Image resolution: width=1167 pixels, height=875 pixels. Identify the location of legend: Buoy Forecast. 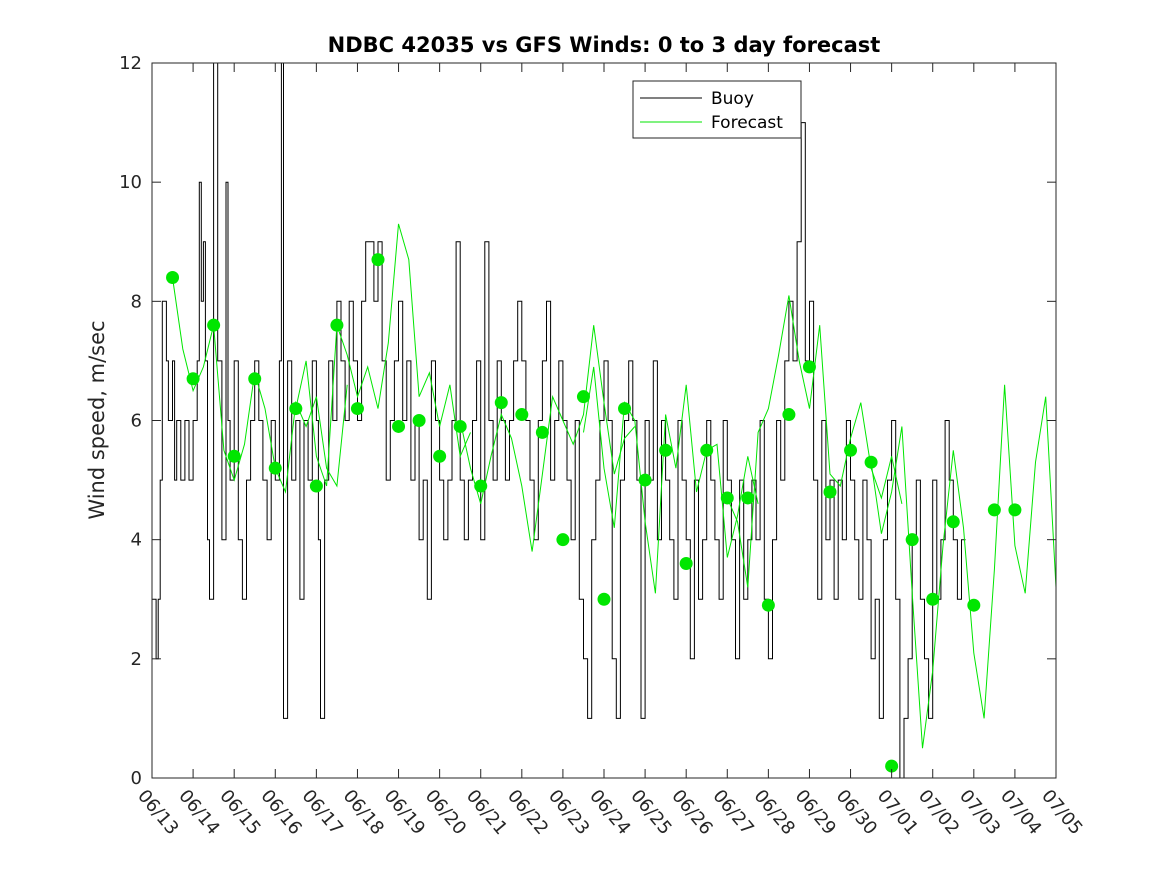
(717, 109).